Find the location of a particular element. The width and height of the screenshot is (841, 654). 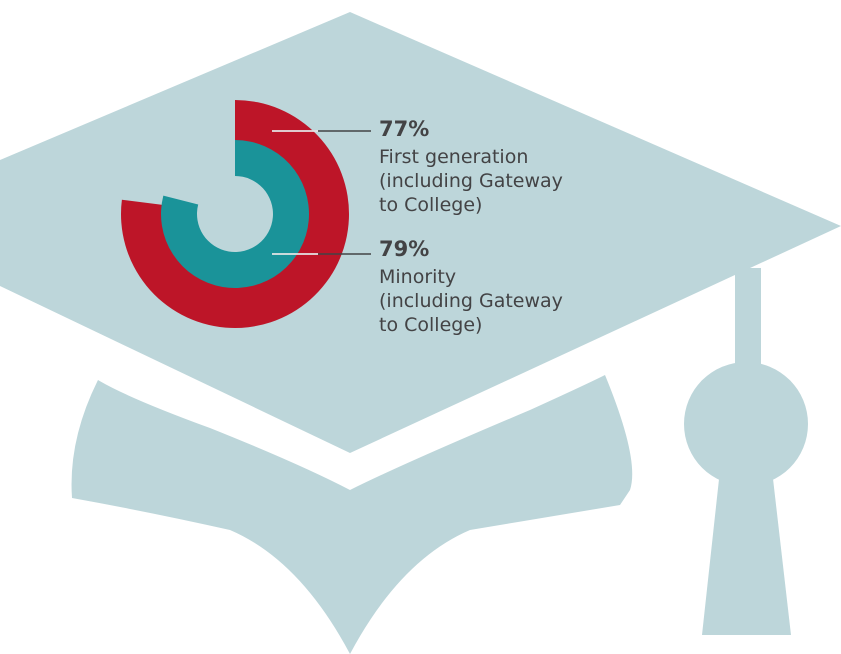

label-line: Minority is located at coordinates (418, 277).